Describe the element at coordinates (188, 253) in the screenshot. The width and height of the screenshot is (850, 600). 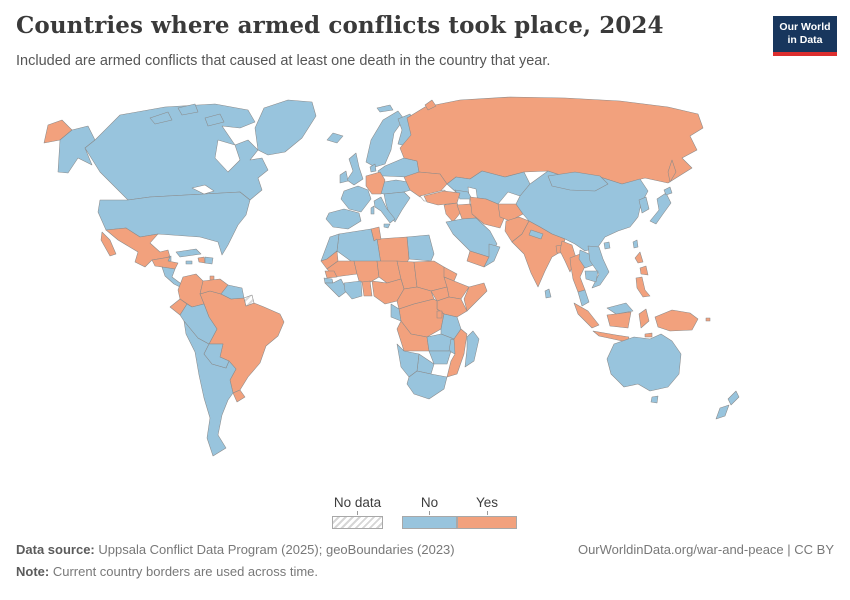
I see `country-cuba` at that location.